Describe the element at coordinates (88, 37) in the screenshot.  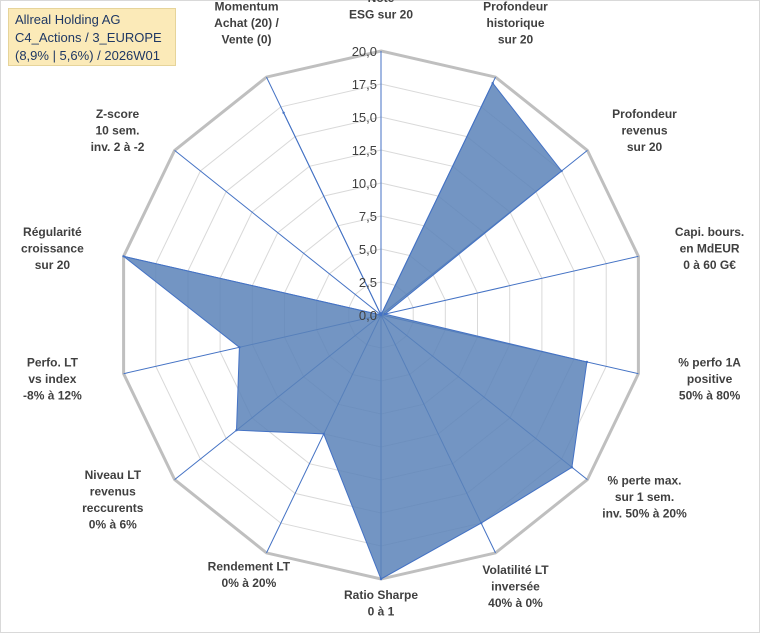
I see `portfolio-category: C4_Actions / 3_EUROPE` at that location.